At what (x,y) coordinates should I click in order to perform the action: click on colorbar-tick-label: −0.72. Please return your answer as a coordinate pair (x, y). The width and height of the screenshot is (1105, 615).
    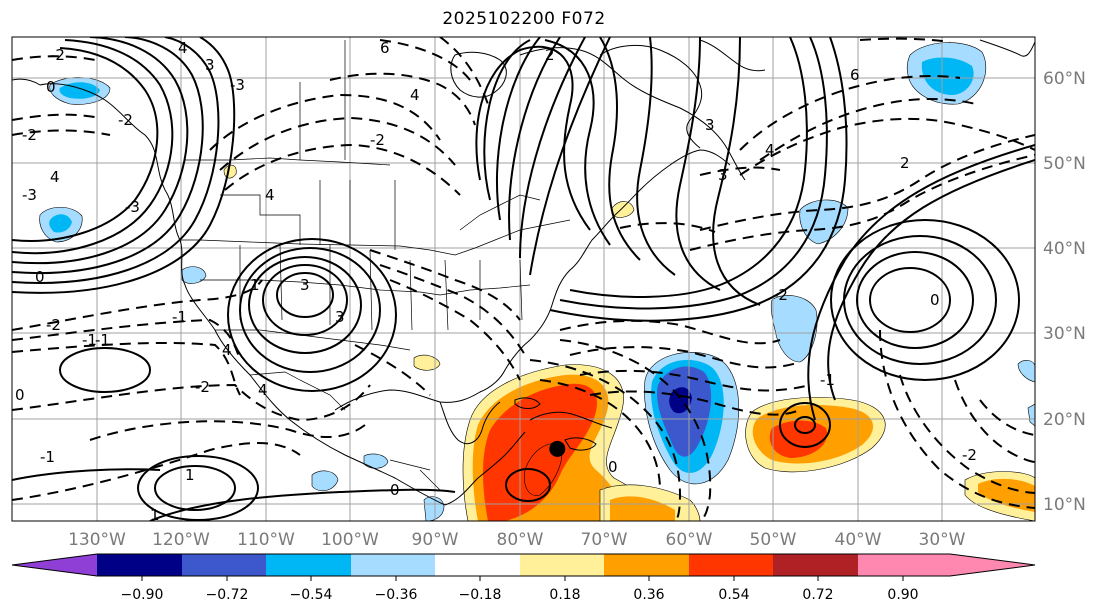
    Looking at the image, I should click on (227, 595).